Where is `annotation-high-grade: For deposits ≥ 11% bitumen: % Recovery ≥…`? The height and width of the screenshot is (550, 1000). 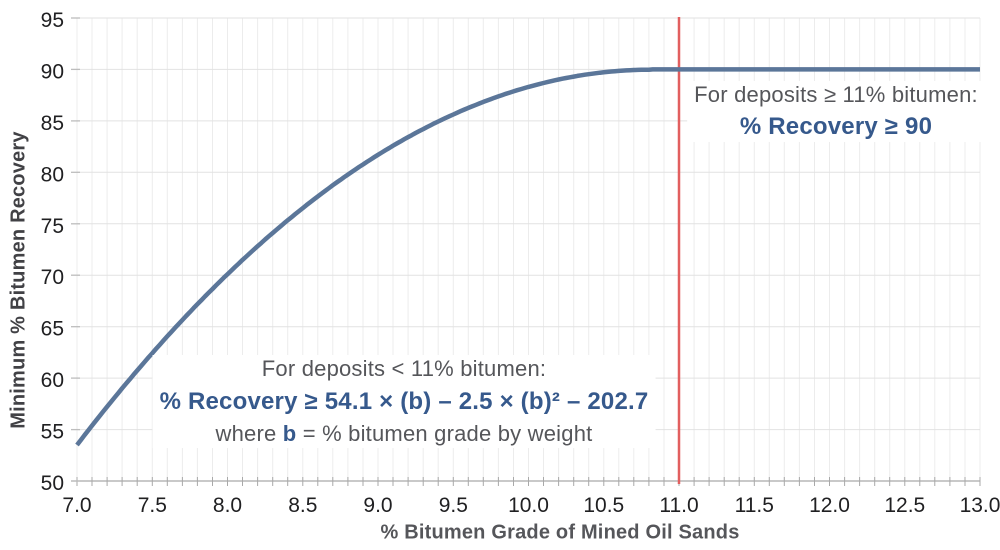
annotation-high-grade: For deposits ≥ 11% bitumen: % Recovery ≥… is located at coordinates (836, 111).